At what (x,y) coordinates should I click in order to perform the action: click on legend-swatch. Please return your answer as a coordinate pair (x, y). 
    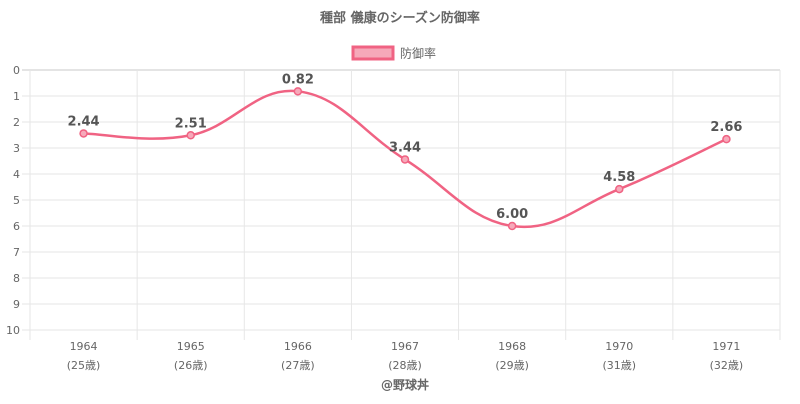
    Looking at the image, I should click on (373, 53).